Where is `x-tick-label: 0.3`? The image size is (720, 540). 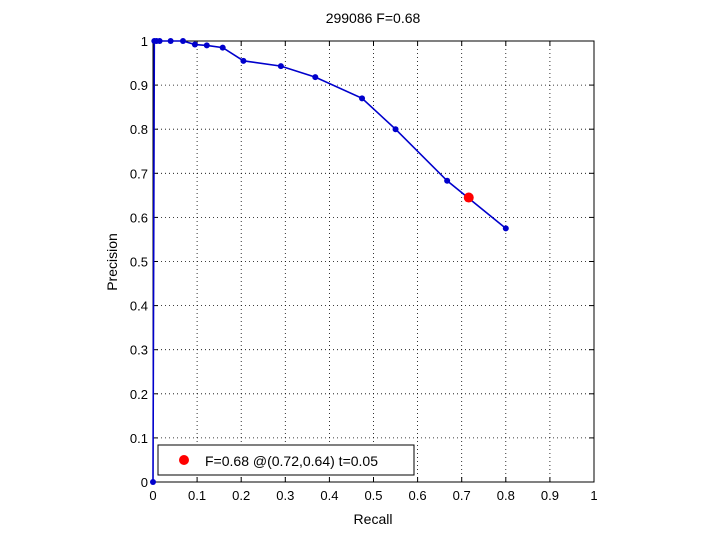 x-tick-label: 0.3 is located at coordinates (285, 495).